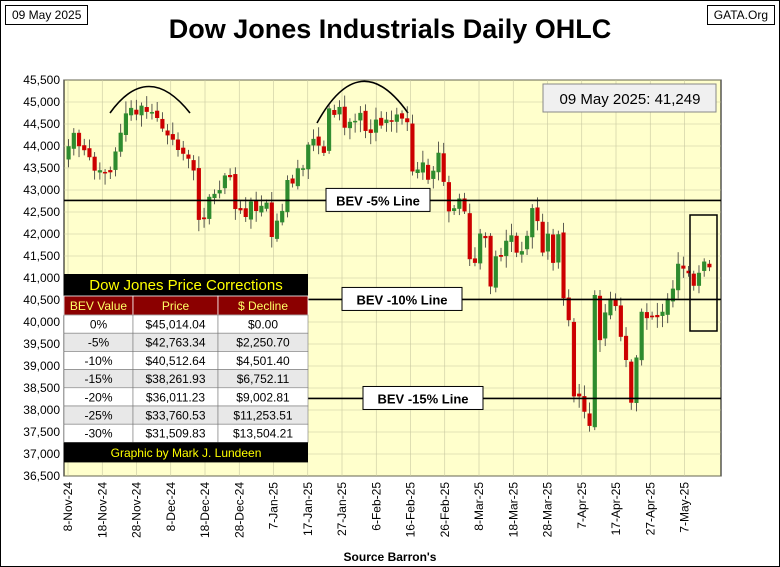 This screenshot has height=567, width=780. What do you see at coordinates (41, 80) in the screenshot?
I see `y-tick-label: 45,500` at bounding box center [41, 80].